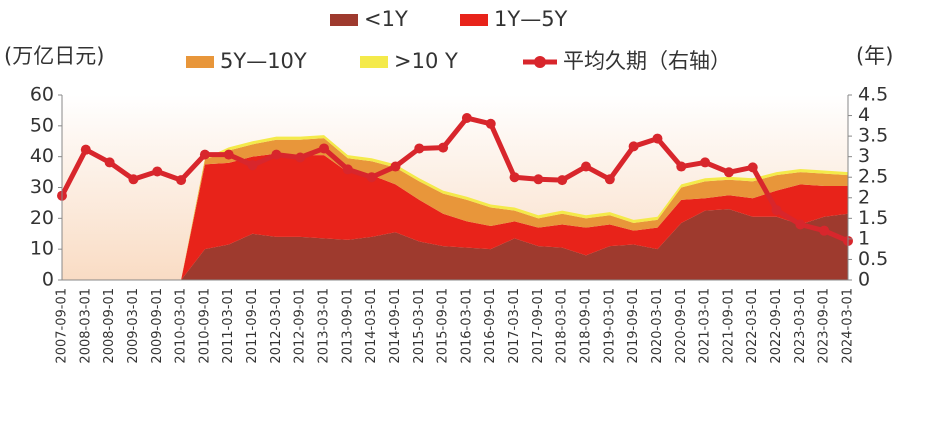 Image resolution: width=927 pixels, height=435 pixels. Describe the element at coordinates (752, 326) in the screenshot. I see `x-tick-label: 2022-03-01` at that location.